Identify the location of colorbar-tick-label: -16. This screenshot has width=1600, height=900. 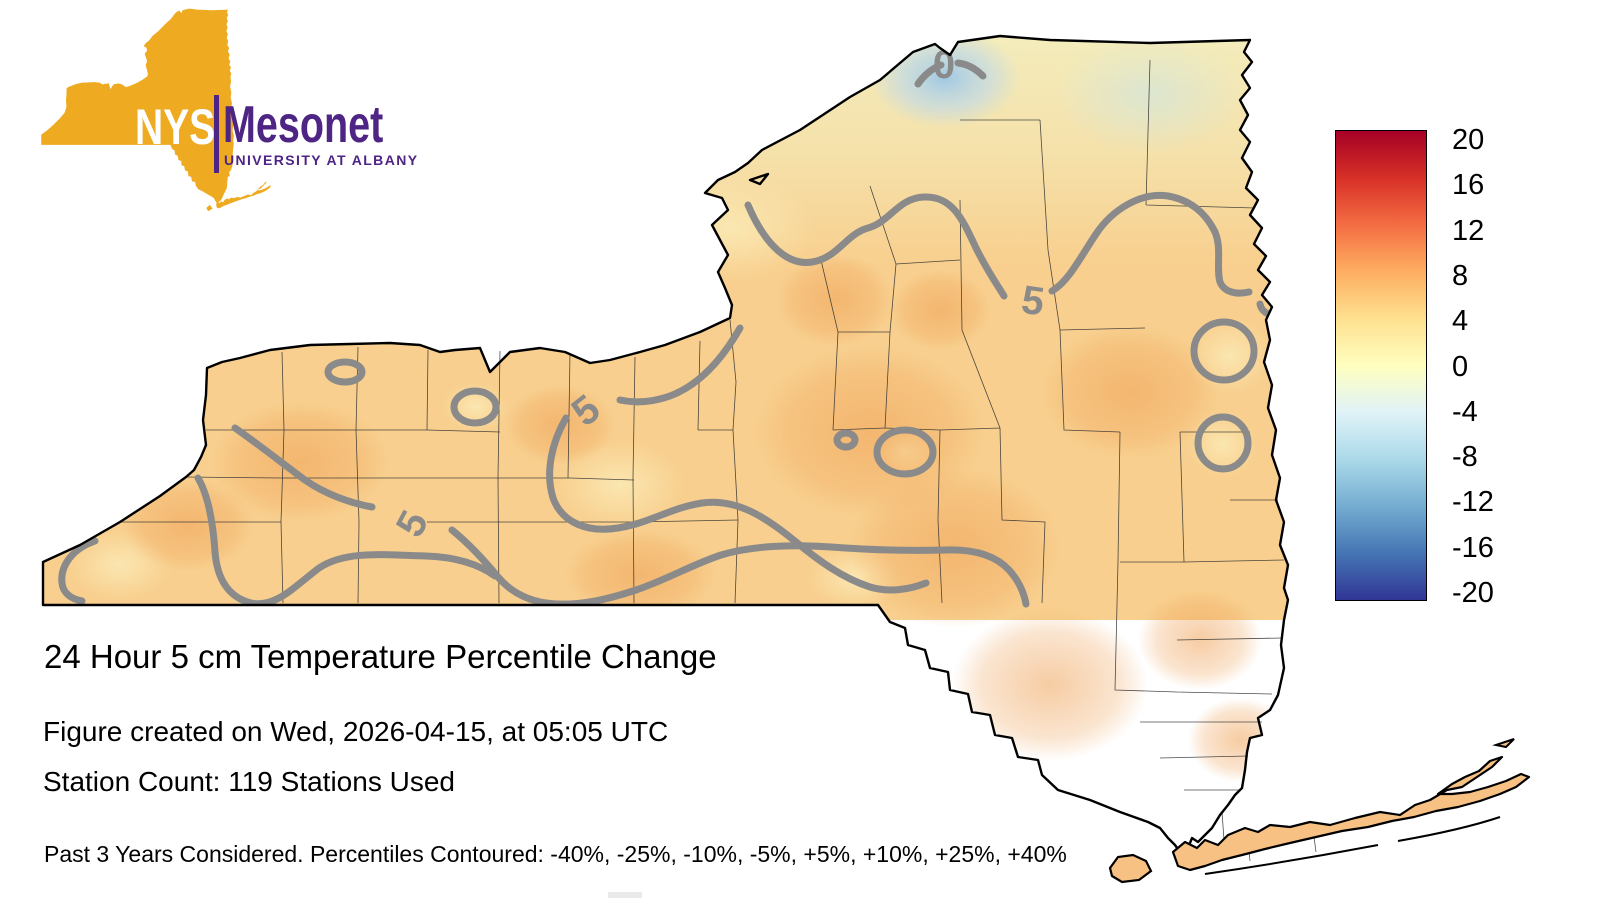
(1473, 547).